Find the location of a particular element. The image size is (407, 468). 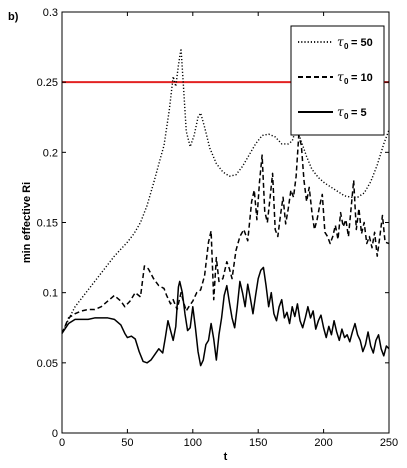

legend-symbol-0: τ is located at coordinates (340, 42).